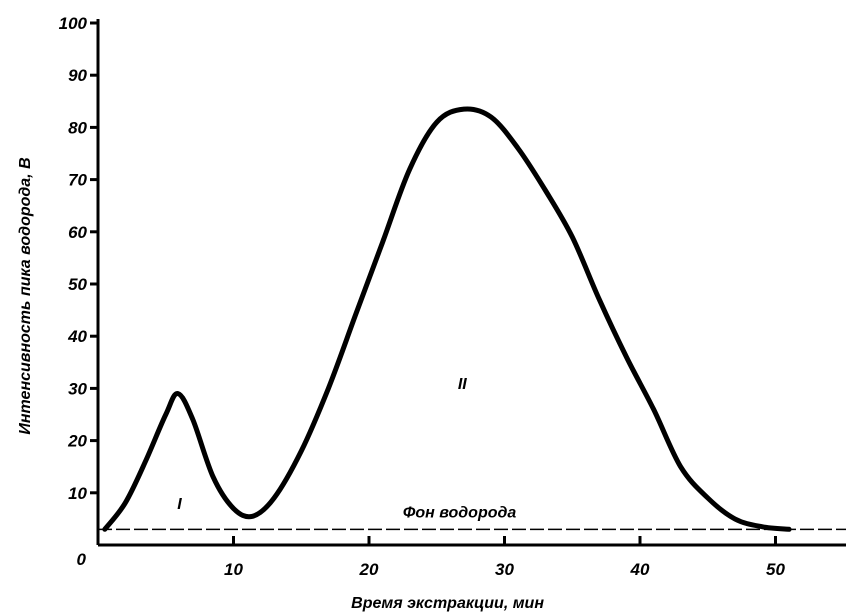 This screenshot has height=615, width=846. Describe the element at coordinates (77, 336) in the screenshot. I see `y-tick-label: 40` at that location.